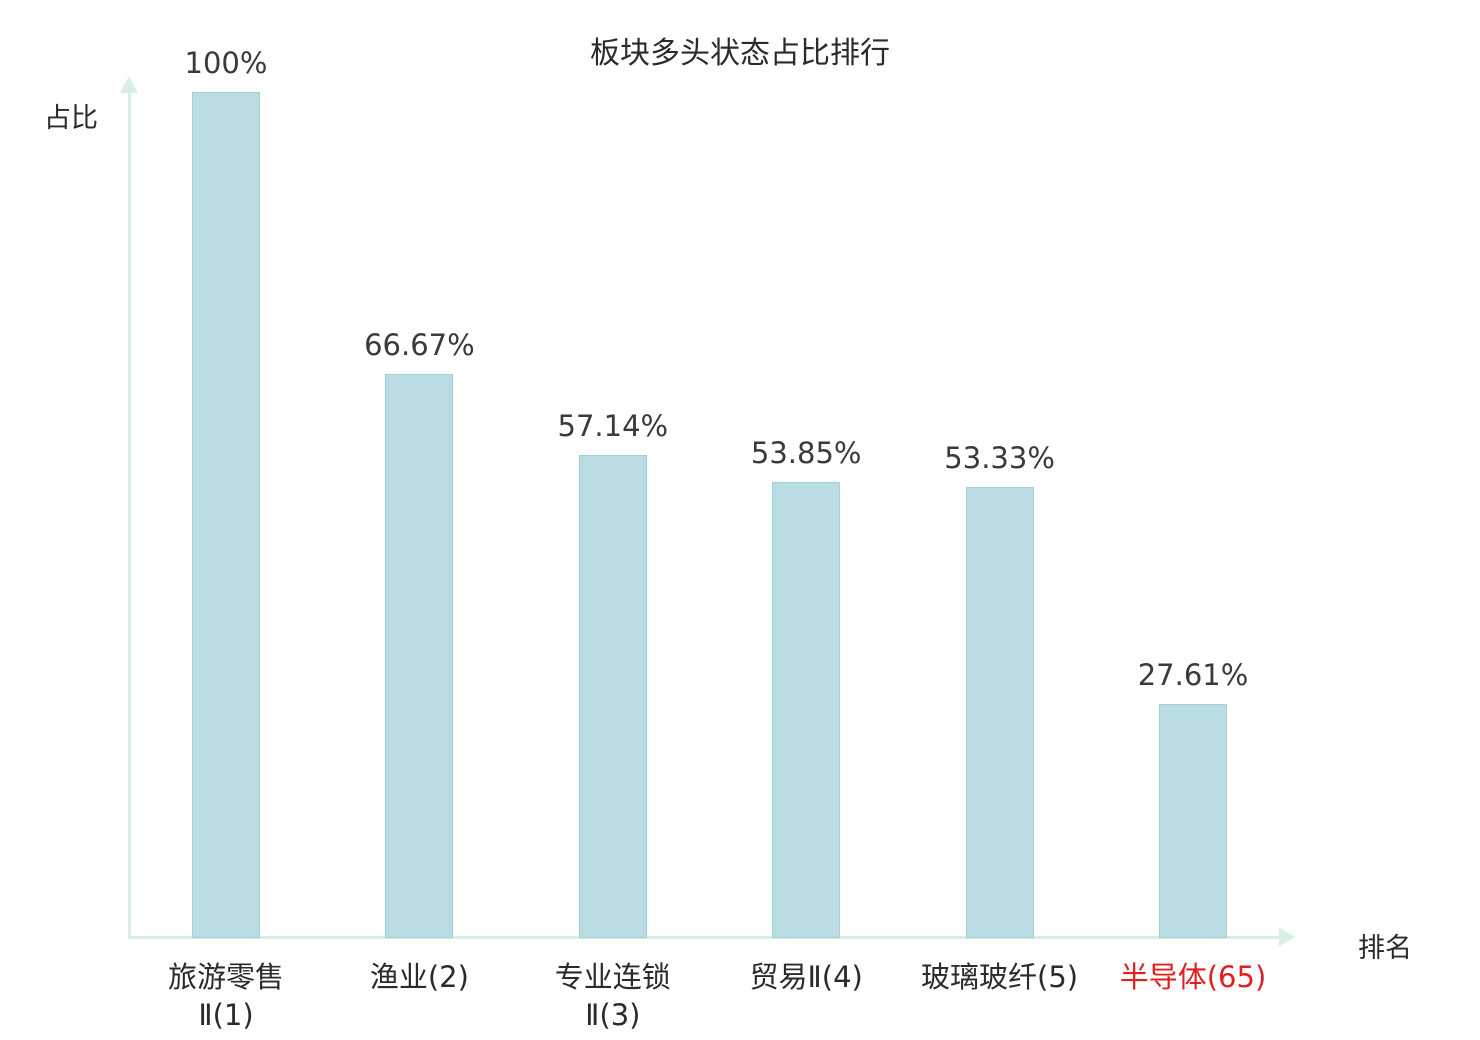 Image resolution: width=1480 pixels, height=1040 pixels. Describe the element at coordinates (1193, 675) in the screenshot. I see `bar-value-label-6: 27.61%` at that location.